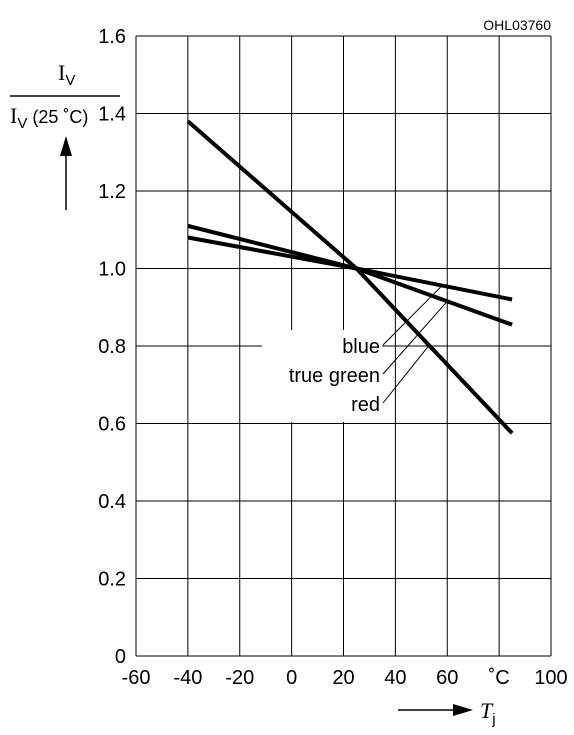 The image size is (574, 735). Describe the element at coordinates (112, 347) in the screenshot. I see `y-tick-label: 0.8` at that location.